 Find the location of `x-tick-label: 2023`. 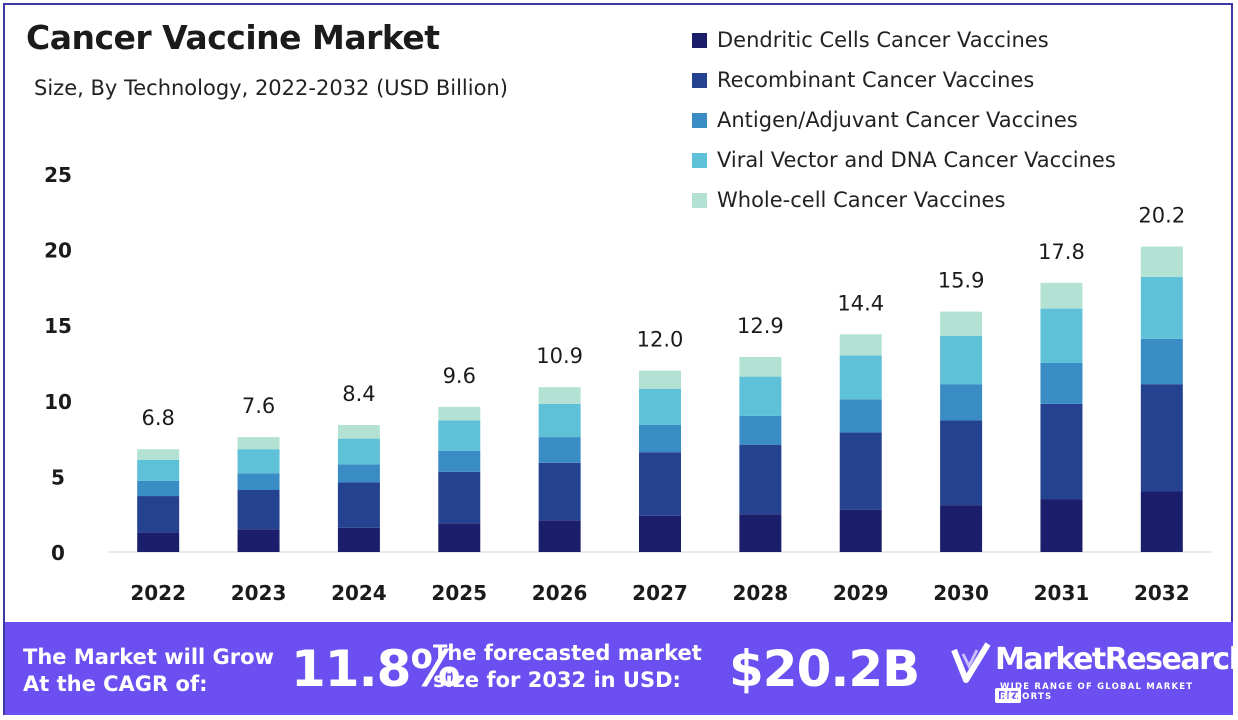

x-tick-label: 2023 is located at coordinates (259, 593).